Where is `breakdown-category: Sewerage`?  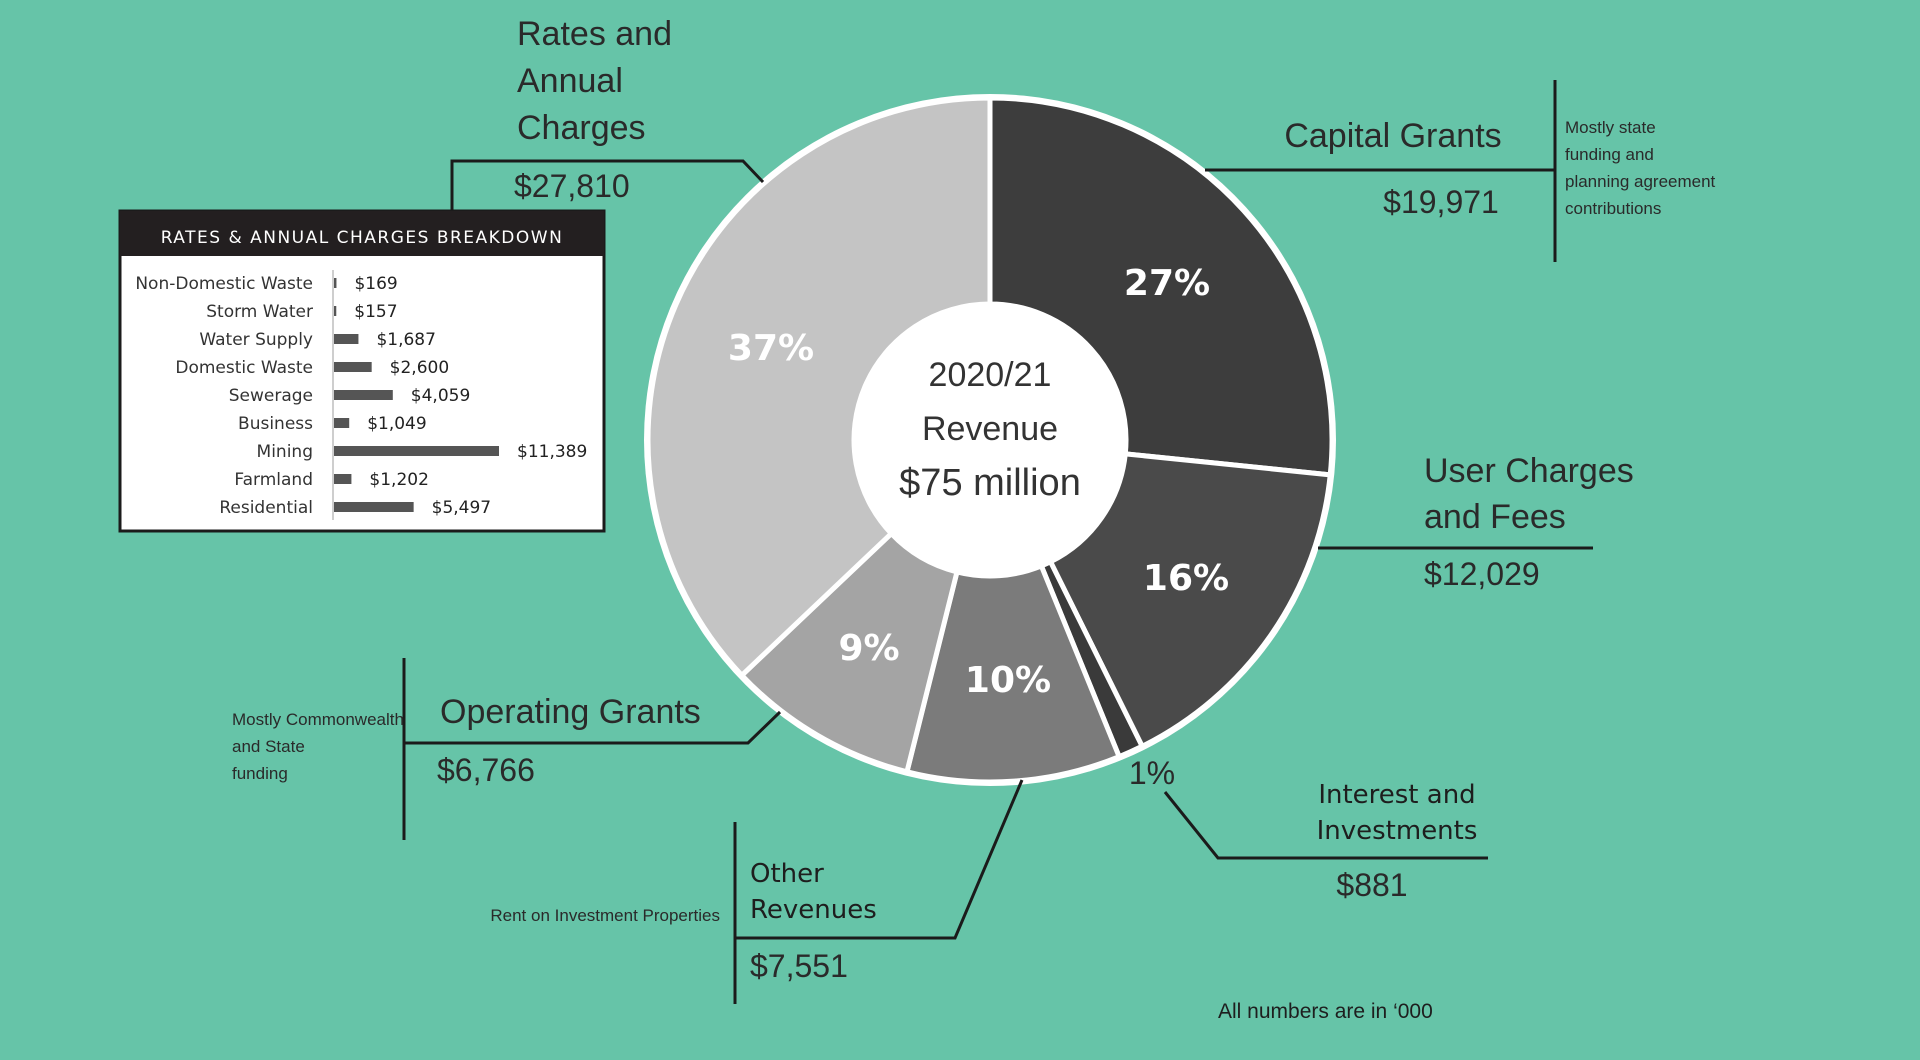 breakdown-category: Sewerage is located at coordinates (271, 396).